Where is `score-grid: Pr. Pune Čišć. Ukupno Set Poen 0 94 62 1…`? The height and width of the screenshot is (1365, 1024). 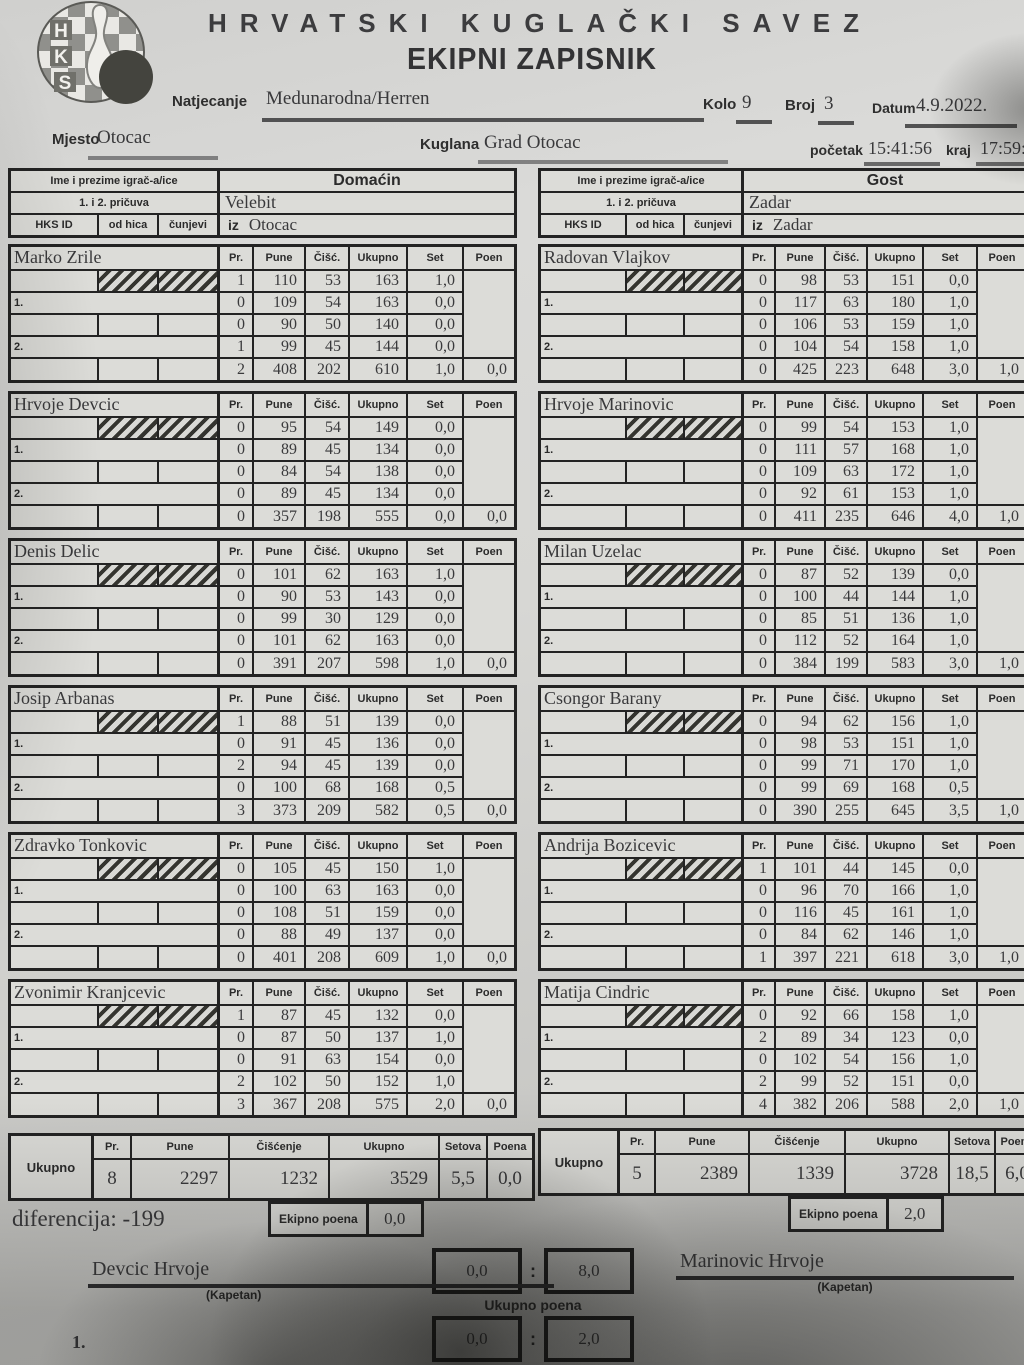 score-grid: Pr. Pune Čišć. Ukupno Set Poen 0 94 62 1… is located at coordinates (884, 754).